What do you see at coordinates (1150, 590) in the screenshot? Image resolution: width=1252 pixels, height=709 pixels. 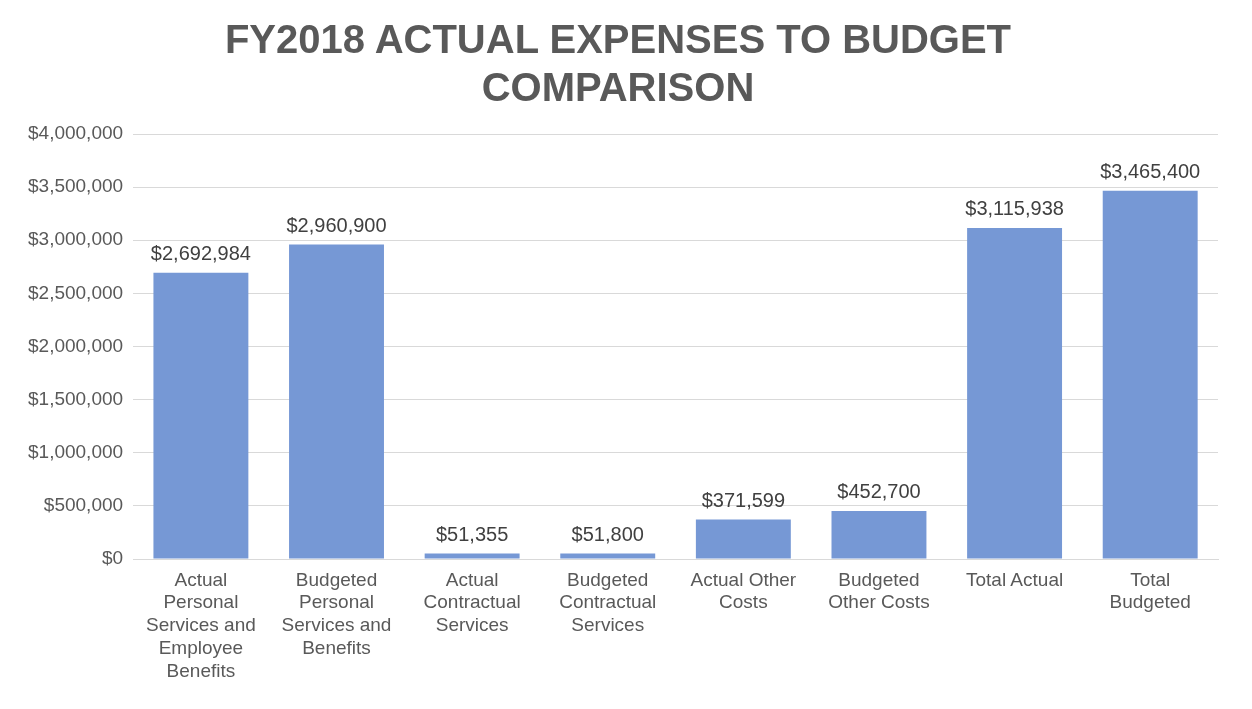 I see `x-tick-label: Total Budgeted` at bounding box center [1150, 590].